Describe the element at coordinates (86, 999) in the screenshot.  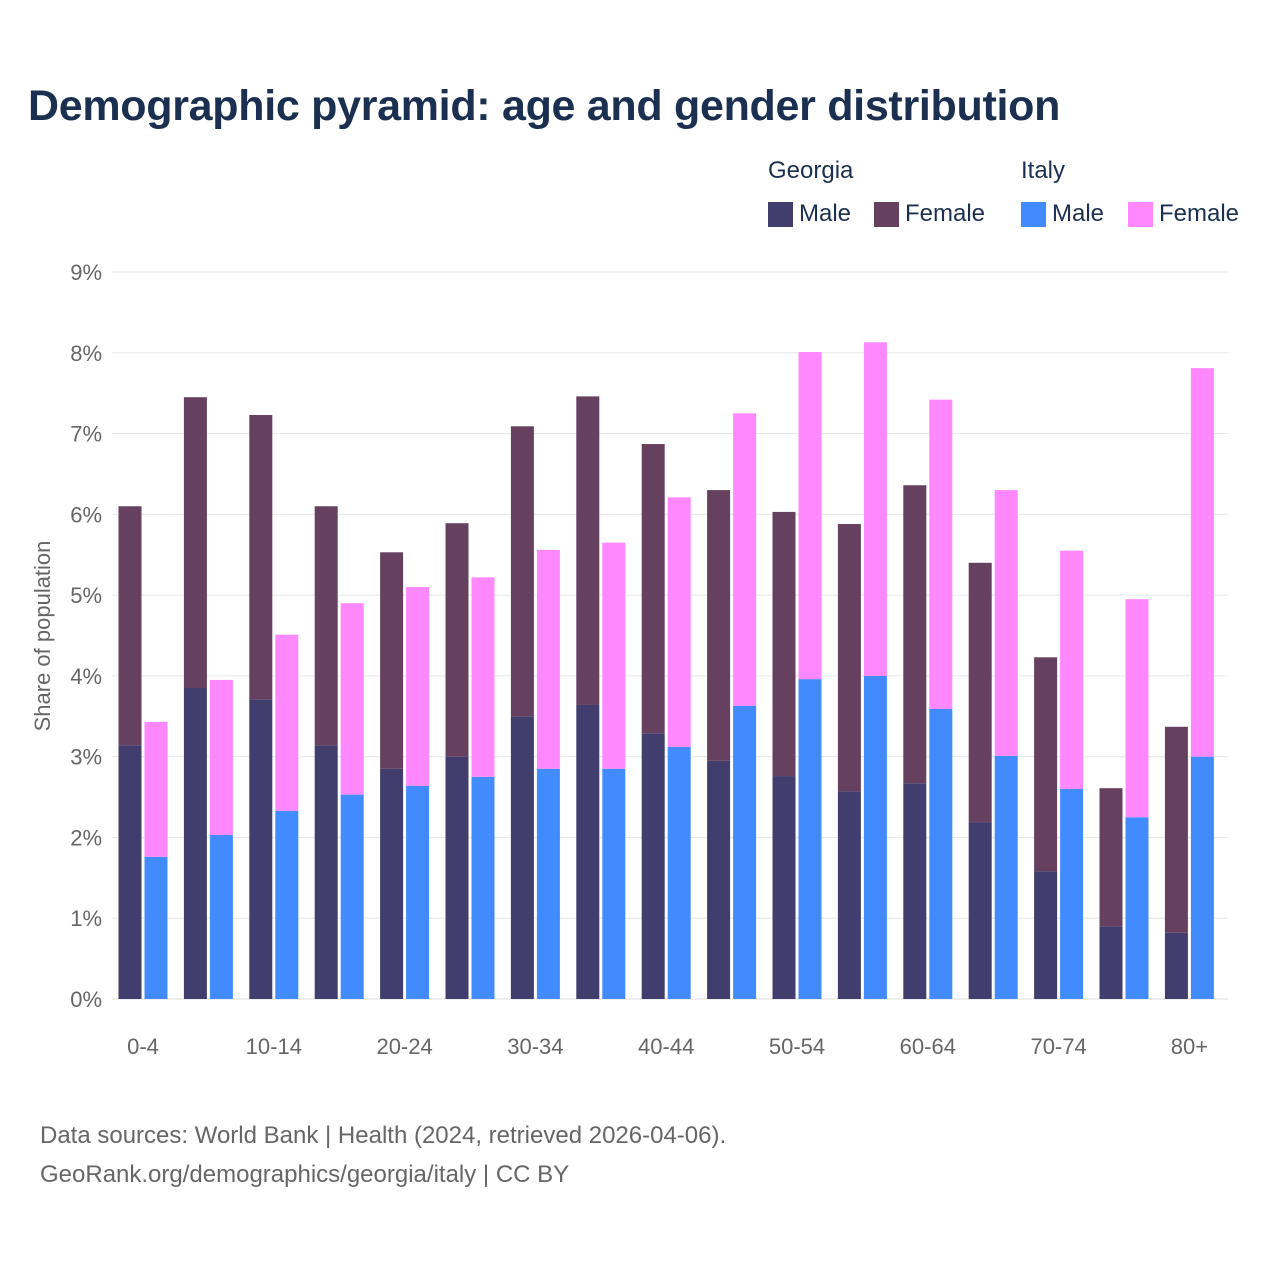
I see `y-tick-label: 0%` at that location.